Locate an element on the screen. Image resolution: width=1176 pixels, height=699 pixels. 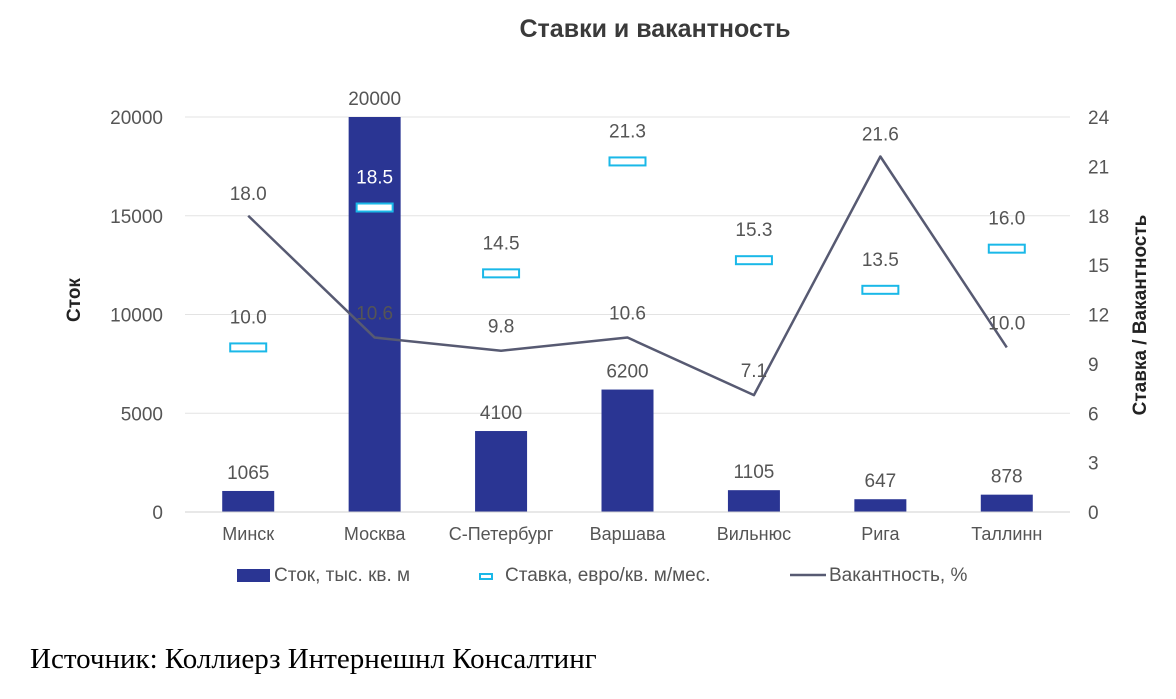
rate-label: 10.0 is located at coordinates (248, 317).